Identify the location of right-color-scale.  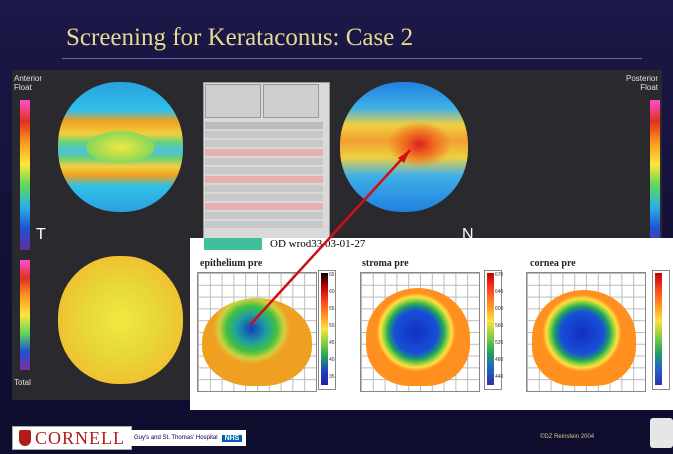
(655, 175).